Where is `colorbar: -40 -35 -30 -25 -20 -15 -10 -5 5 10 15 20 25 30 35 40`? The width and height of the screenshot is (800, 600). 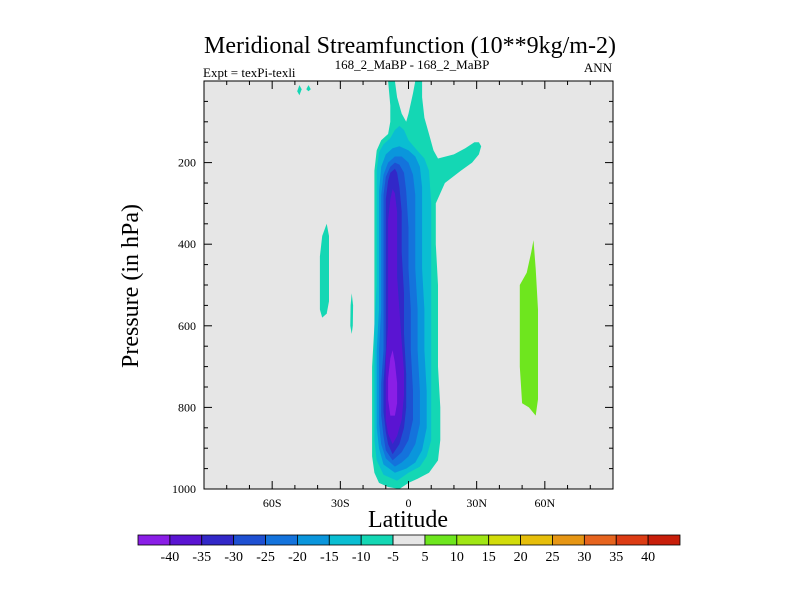 colorbar: -40 -35 -30 -25 -20 -15 -10 -5 5 10 15 20 25 30 35 40 is located at coordinates (409, 549).